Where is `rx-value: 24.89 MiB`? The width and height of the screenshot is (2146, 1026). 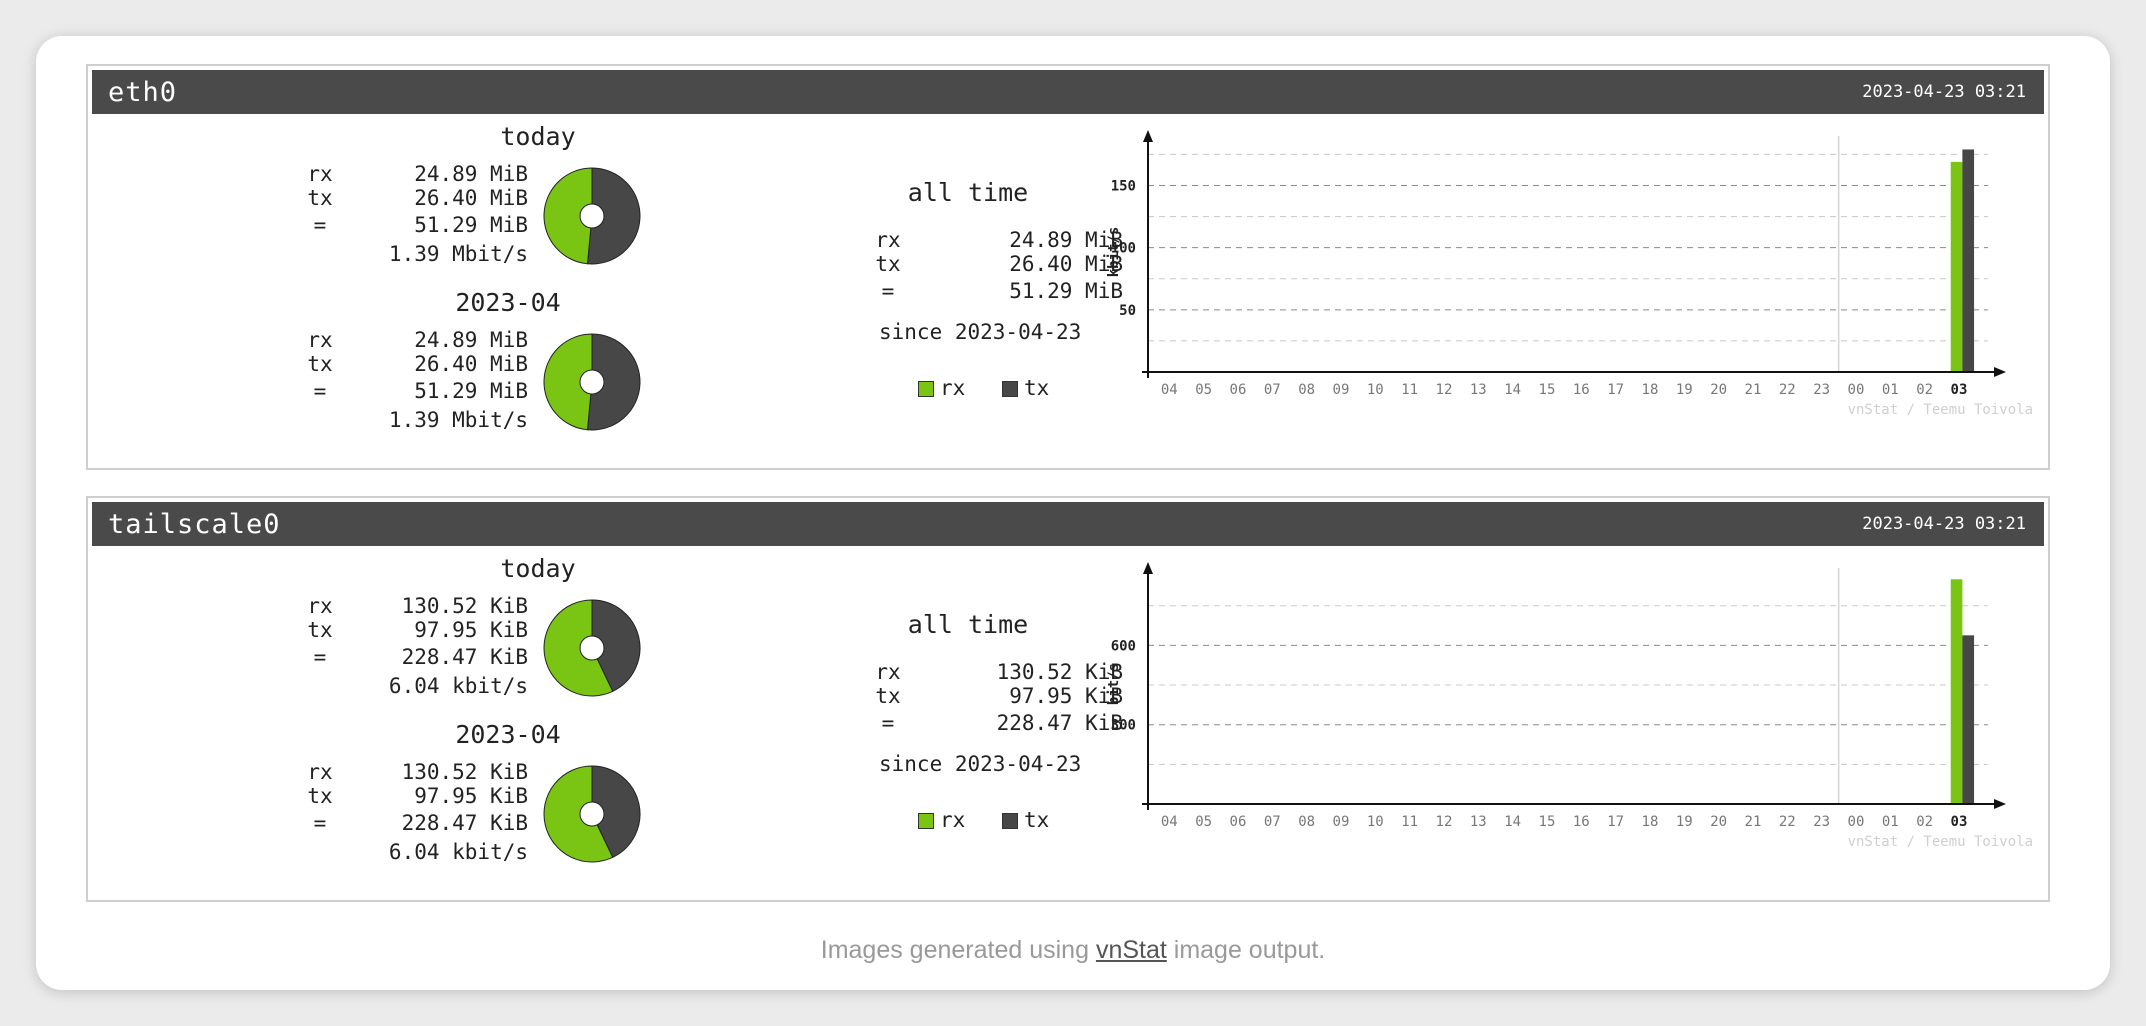 rx-value: 24.89 MiB is located at coordinates (1066, 240).